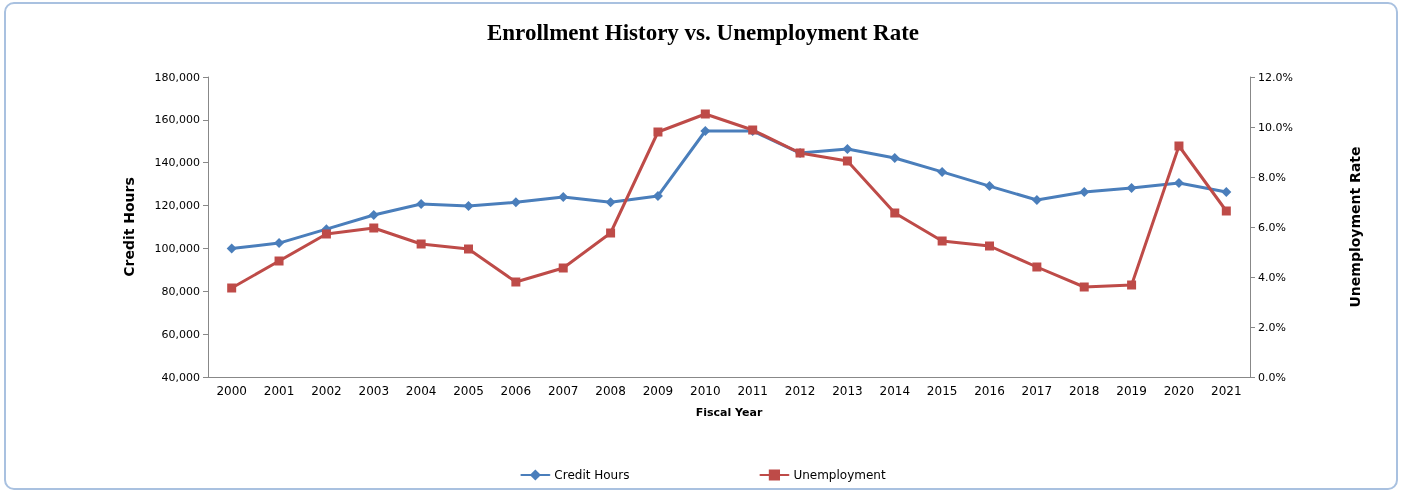 The image size is (1406, 496). I want to click on x-tick-label: 2016, so click(989, 391).